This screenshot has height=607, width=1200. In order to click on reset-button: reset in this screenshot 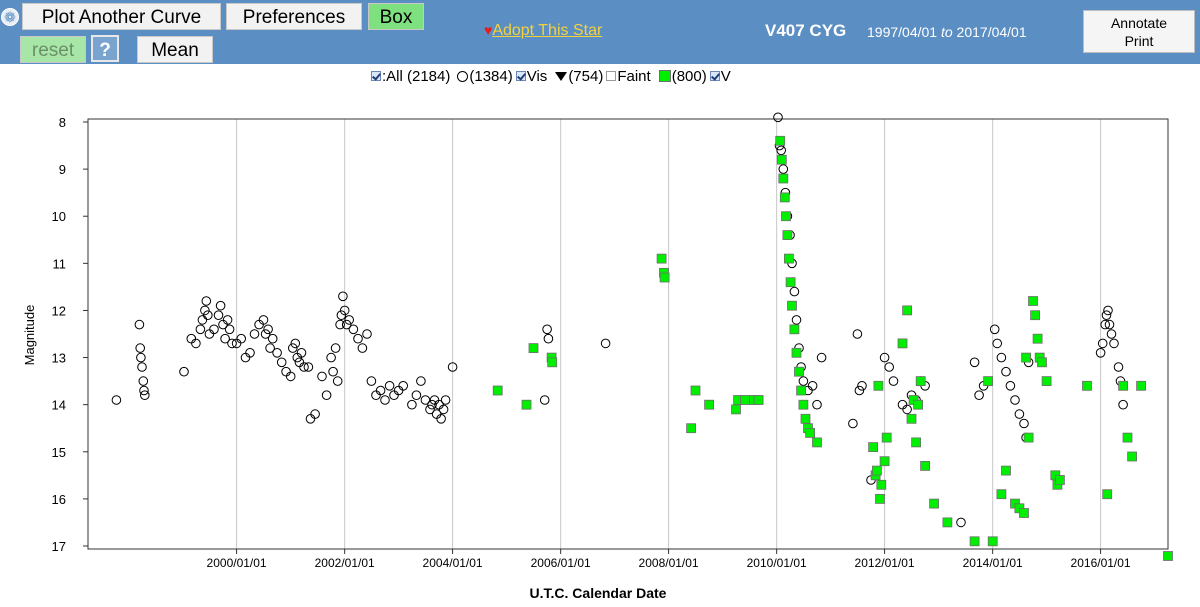, I will do `click(53, 49)`.